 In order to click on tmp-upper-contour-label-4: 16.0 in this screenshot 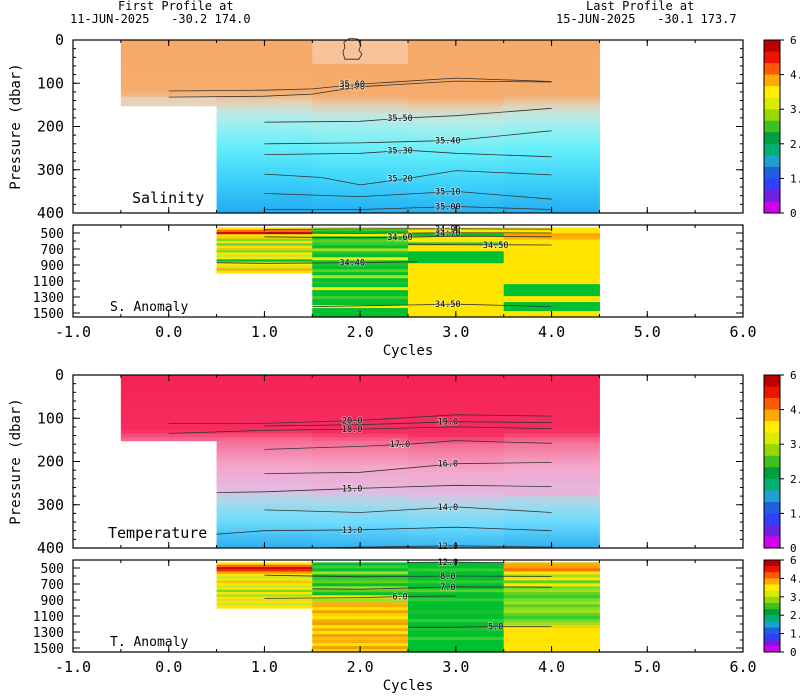, I will do `click(448, 465)`.